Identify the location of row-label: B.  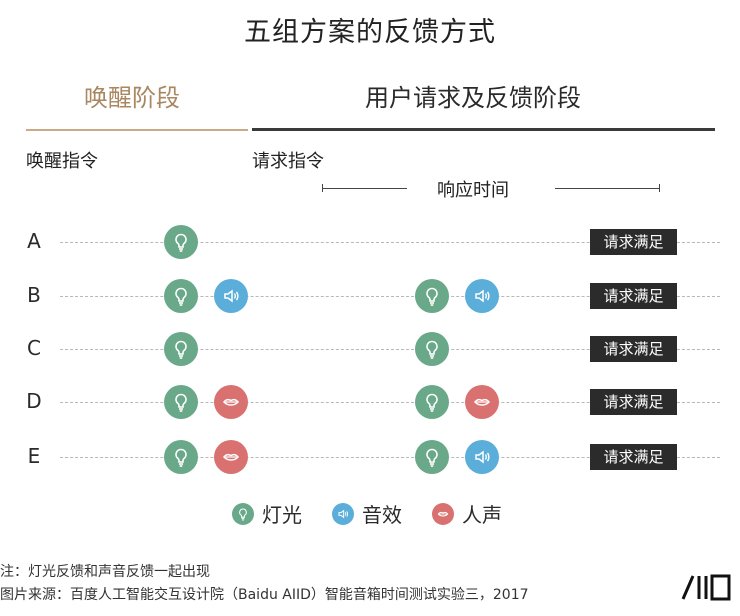
(34, 295).